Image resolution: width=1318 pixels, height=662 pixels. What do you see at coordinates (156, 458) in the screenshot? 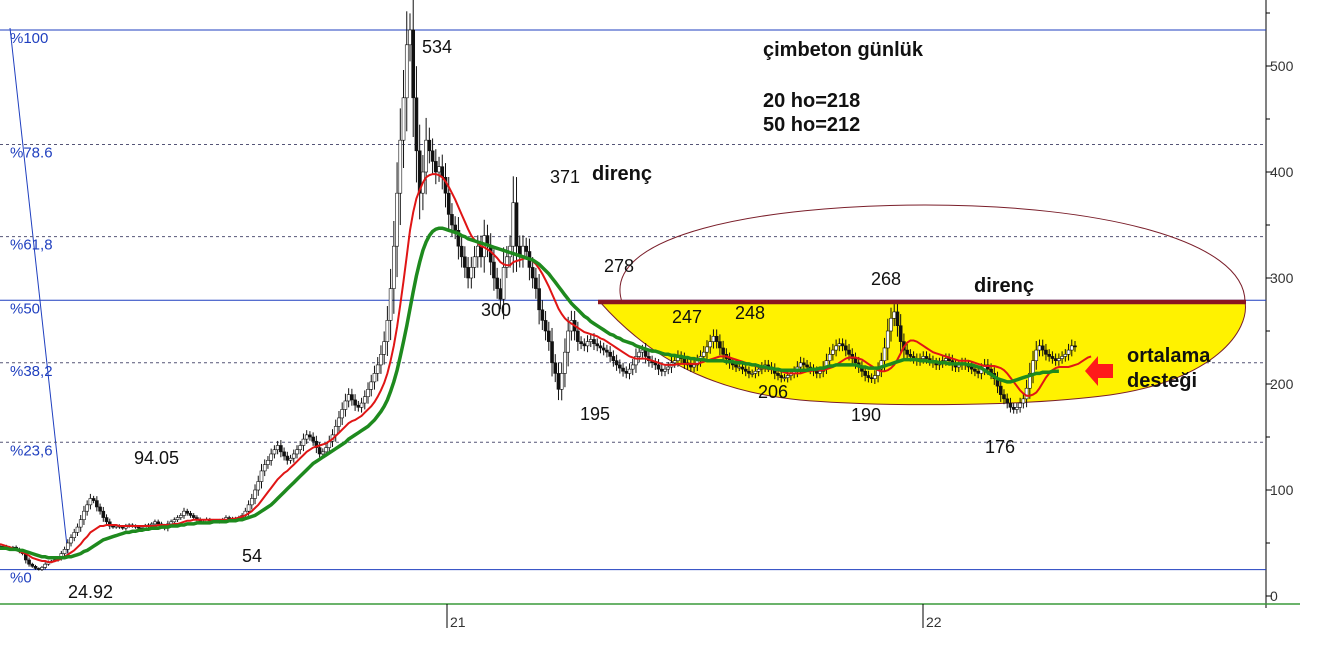
I see `price-label-94: 94.05` at bounding box center [156, 458].